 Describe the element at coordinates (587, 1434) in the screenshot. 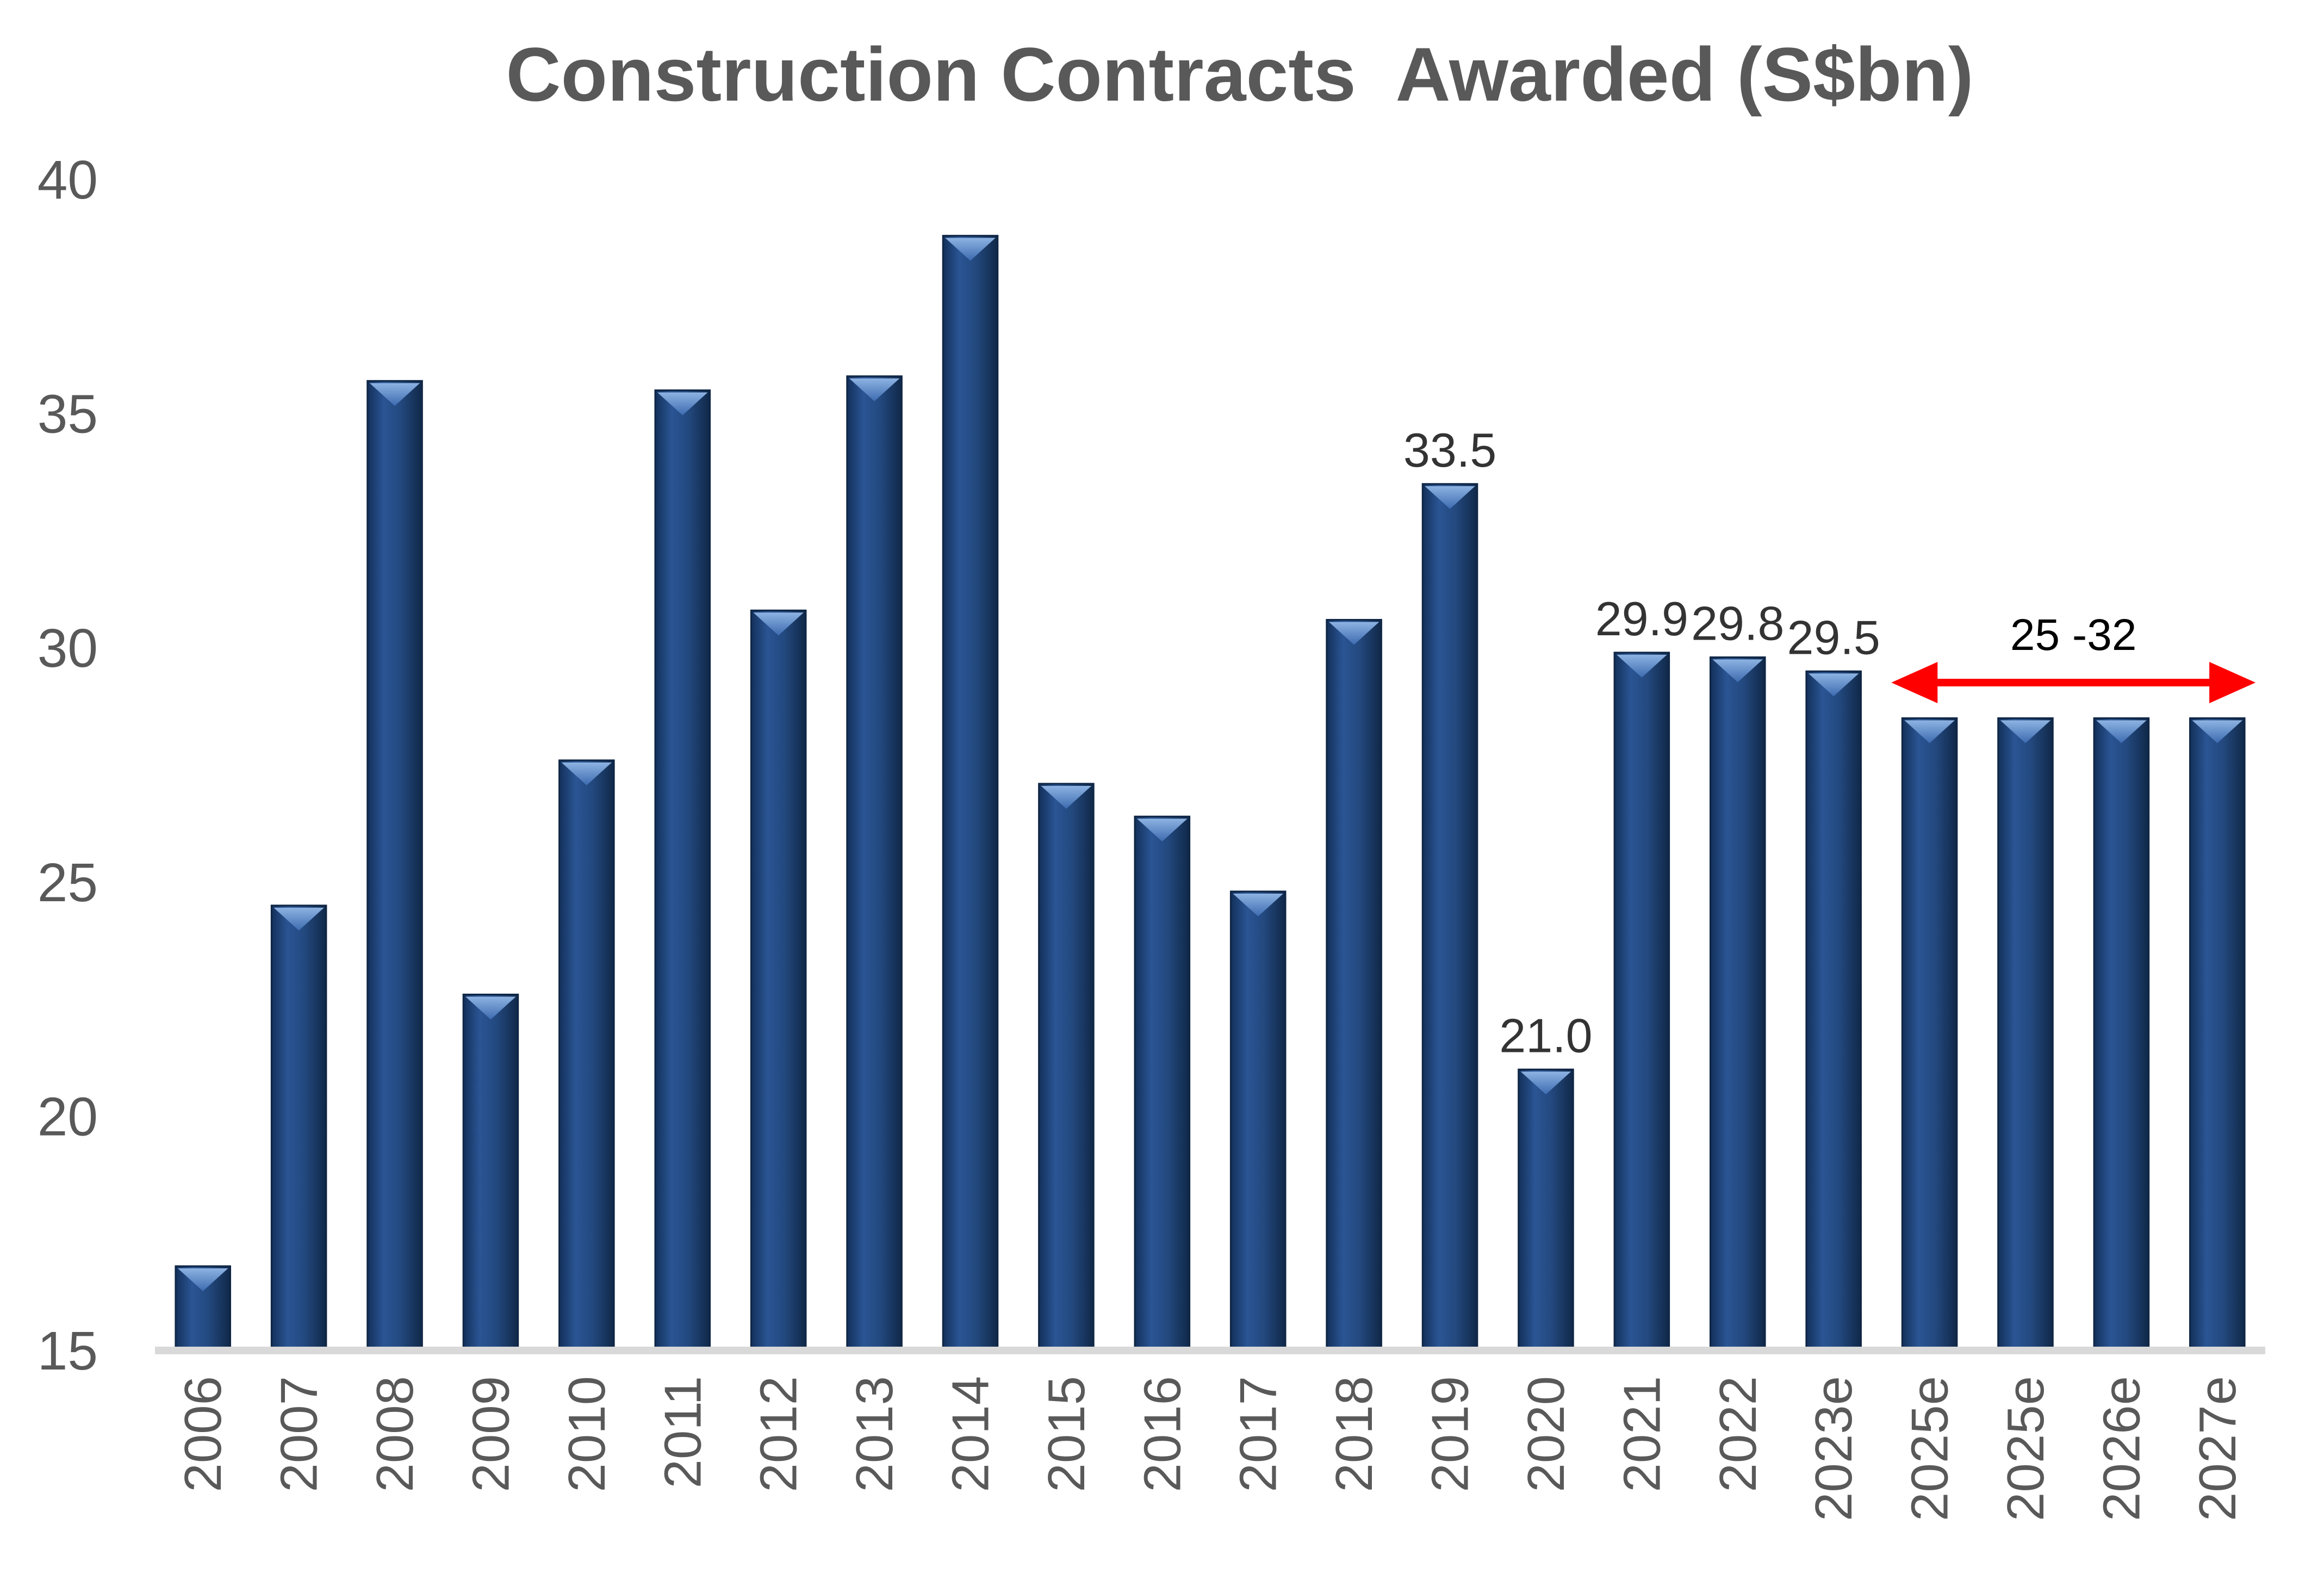

I see `x-tick-label: 2010` at that location.